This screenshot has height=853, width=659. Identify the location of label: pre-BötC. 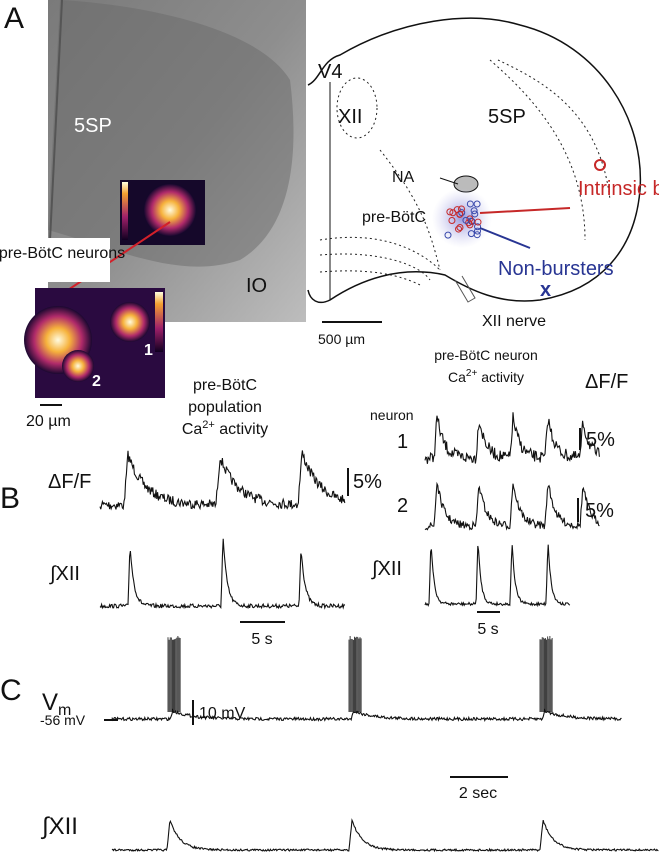
(394, 217).